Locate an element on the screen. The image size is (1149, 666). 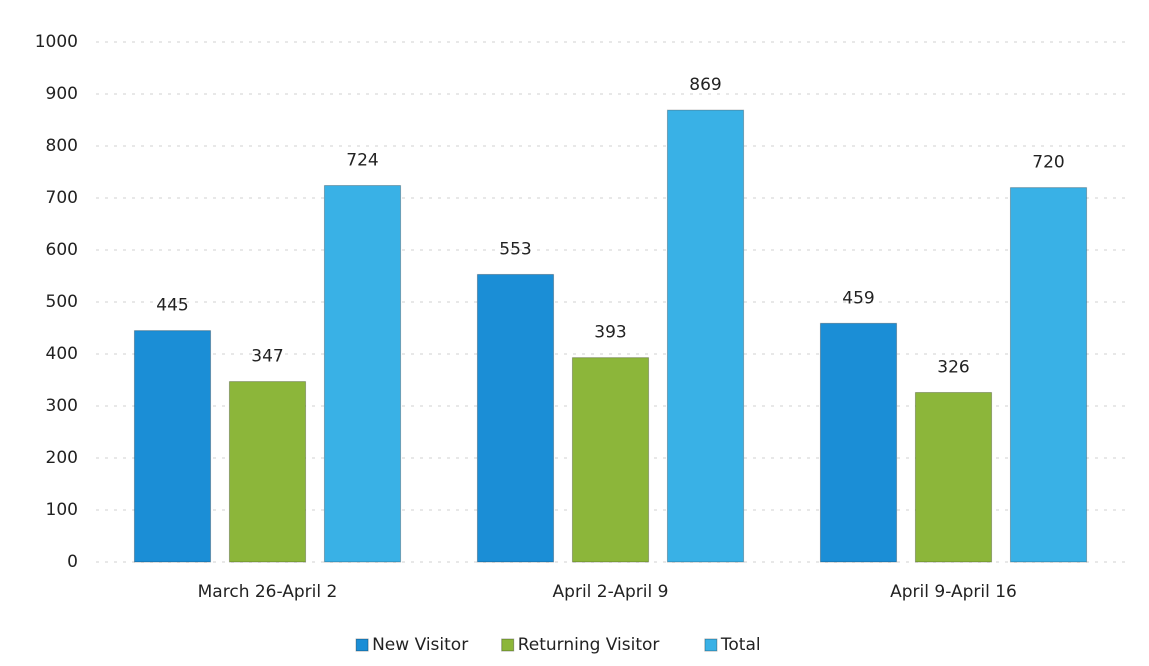
data-label: 445 is located at coordinates (172, 306).